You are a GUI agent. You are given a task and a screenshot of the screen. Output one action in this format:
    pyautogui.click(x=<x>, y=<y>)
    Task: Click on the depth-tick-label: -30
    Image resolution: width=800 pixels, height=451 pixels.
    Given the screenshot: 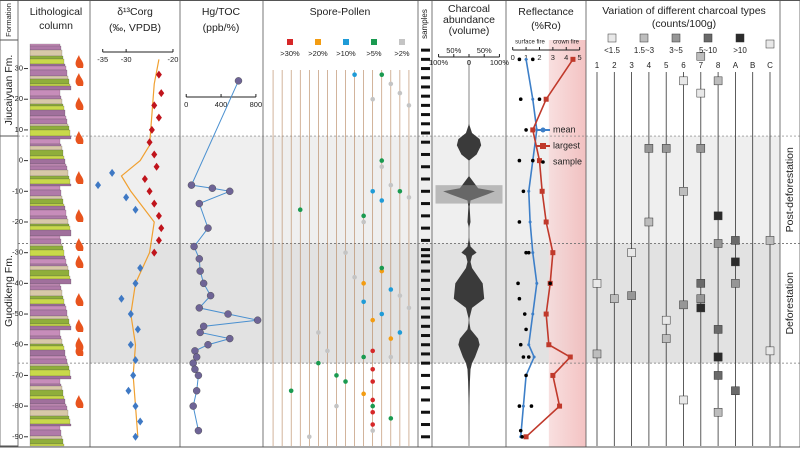 What is the action you would take?
    pyautogui.click(x=17, y=252)
    